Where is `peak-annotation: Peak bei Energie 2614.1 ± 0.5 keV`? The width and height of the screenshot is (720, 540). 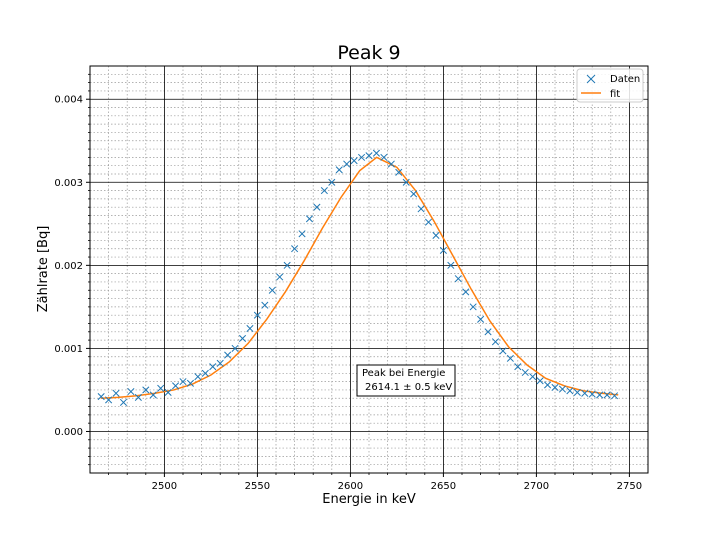 peak-annotation: Peak bei Energie 2614.1 ± 0.5 keV is located at coordinates (406, 380).